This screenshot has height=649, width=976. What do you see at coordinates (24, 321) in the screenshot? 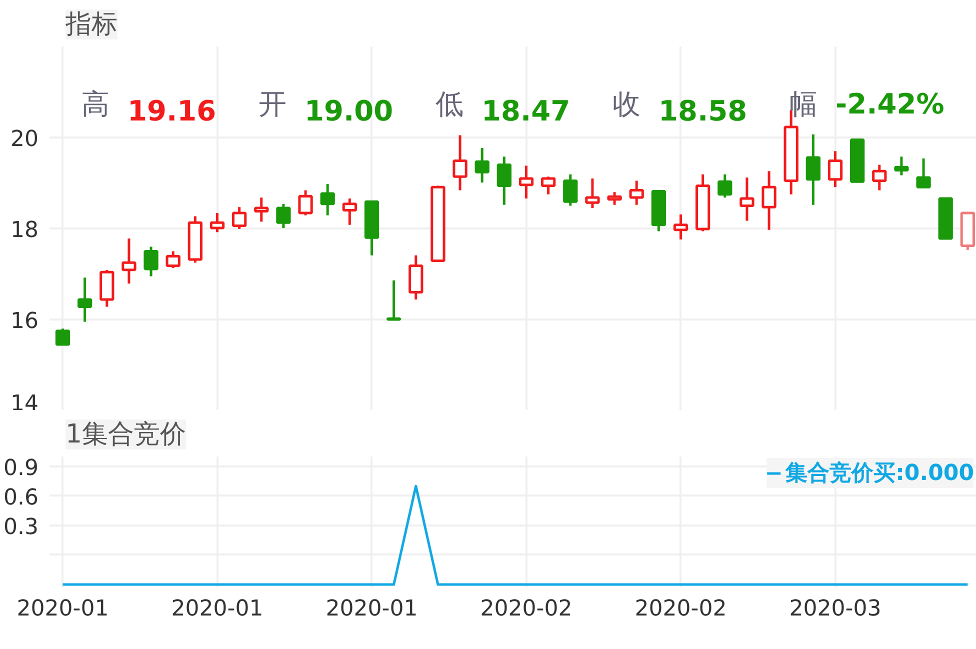
I see `y-tick-label: 16` at bounding box center [24, 321].